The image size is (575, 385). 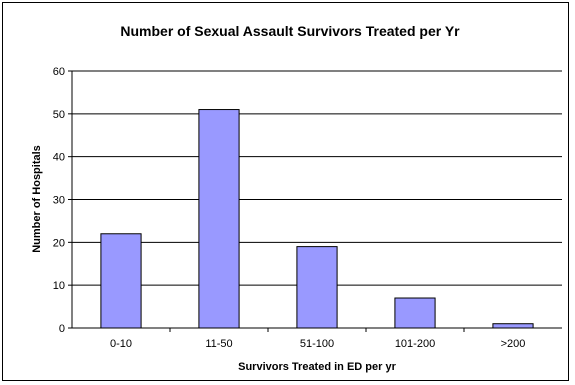 I want to click on x-tick-label: 0-10, so click(x=121, y=344).